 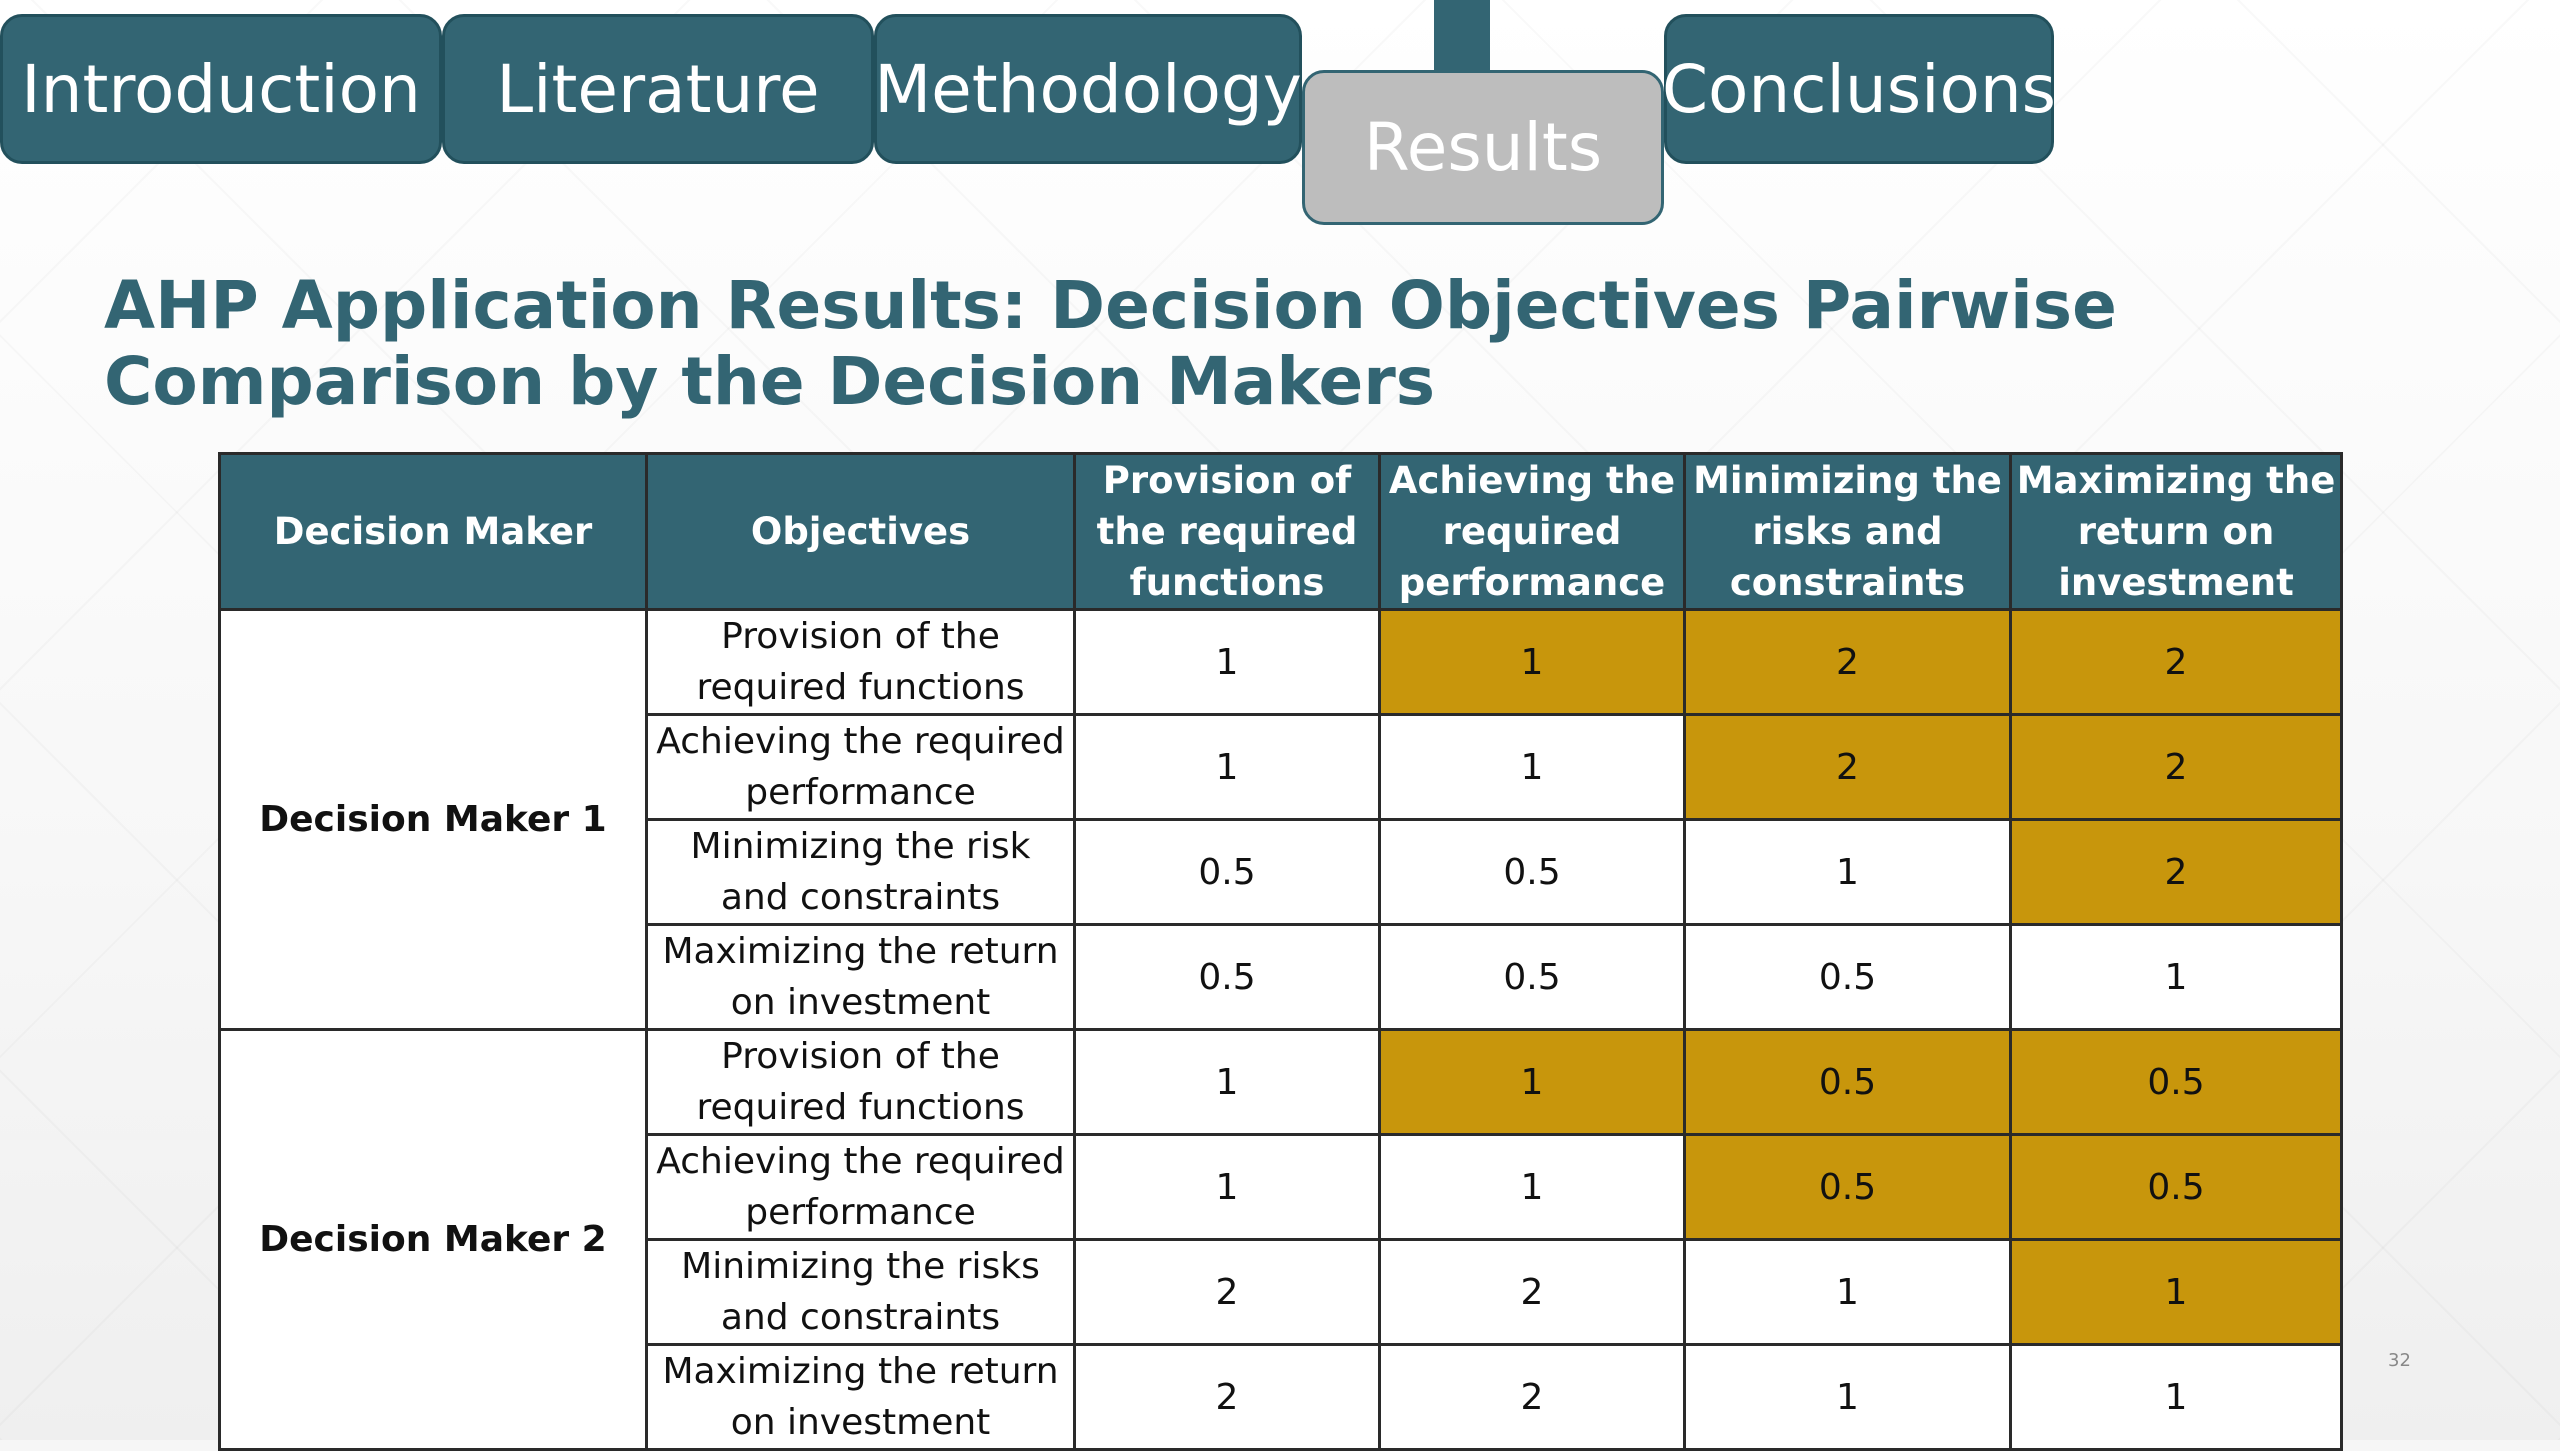 I want to click on tab-connector, so click(x=1462, y=36).